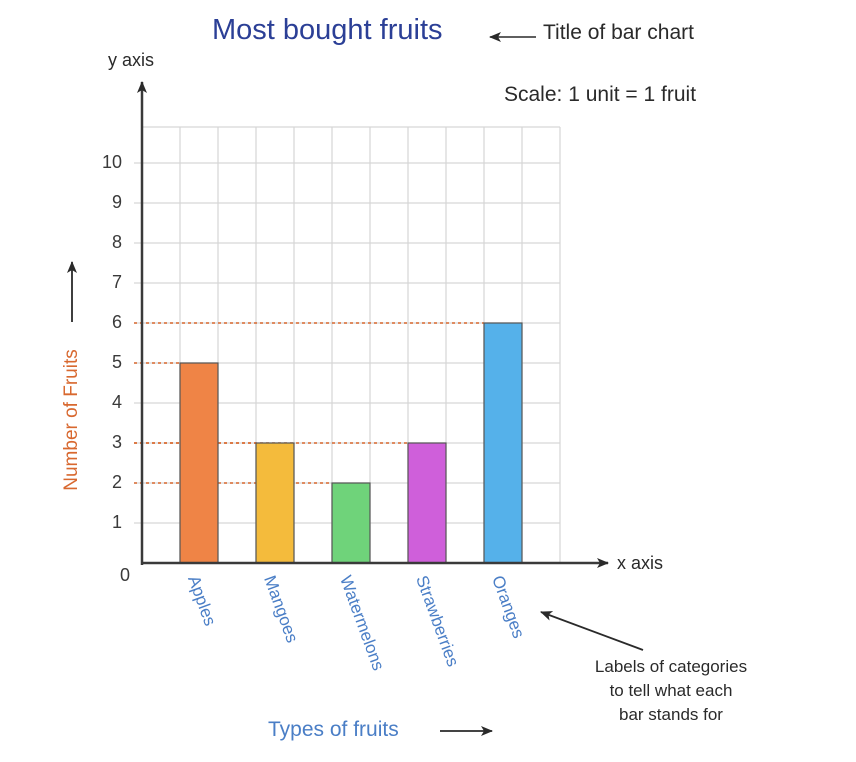 The image size is (856, 762). Describe the element at coordinates (503, 443) in the screenshot. I see `bar-oranges` at that location.